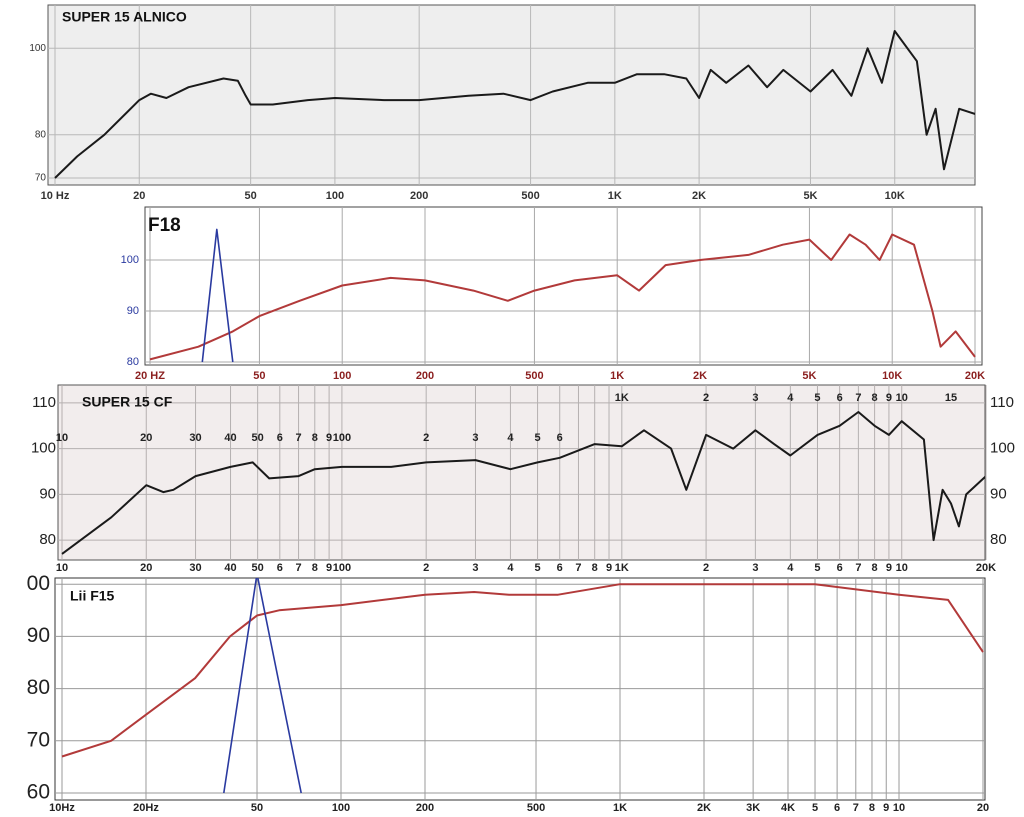 The width and height of the screenshot is (1024, 817). I want to click on x-tick-label: 3, so click(755, 568).